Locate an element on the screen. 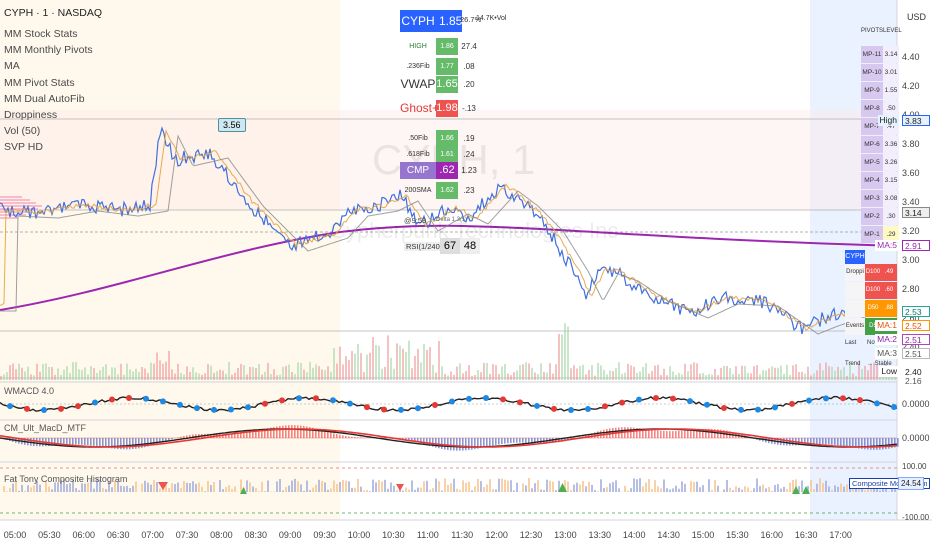 Image resolution: width=932 pixels, height=550 pixels. time-tick: 14:00 is located at coordinates (634, 535).